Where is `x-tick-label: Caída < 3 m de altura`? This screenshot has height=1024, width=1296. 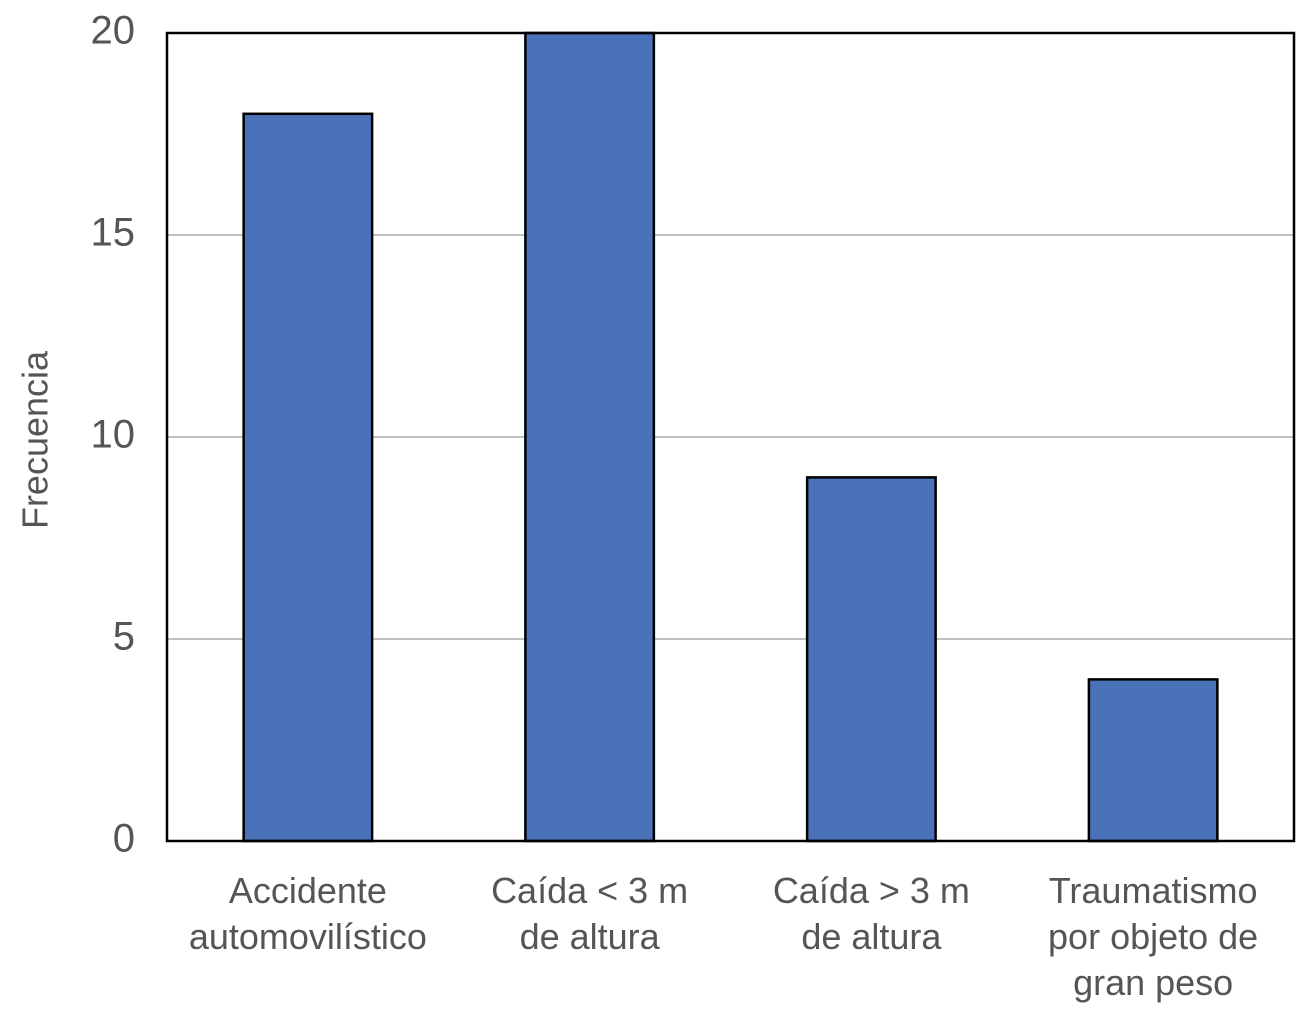
x-tick-label: Caída < 3 m de altura is located at coordinates (589, 913).